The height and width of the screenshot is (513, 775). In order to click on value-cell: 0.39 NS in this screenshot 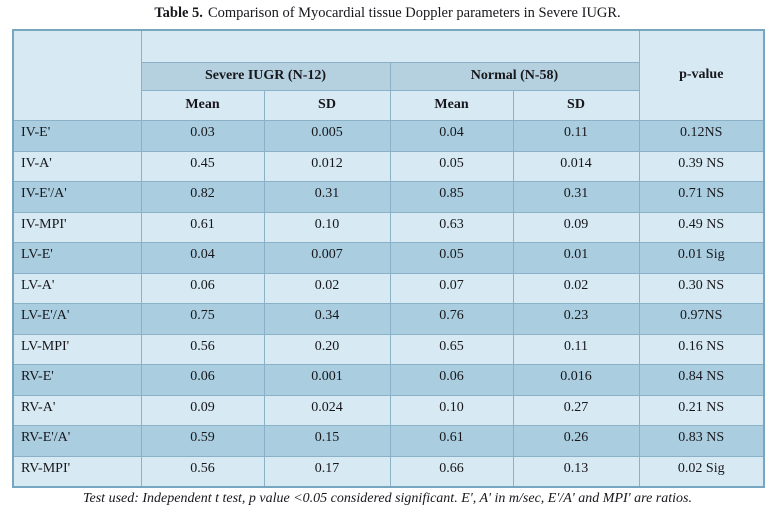, I will do `click(701, 166)`.